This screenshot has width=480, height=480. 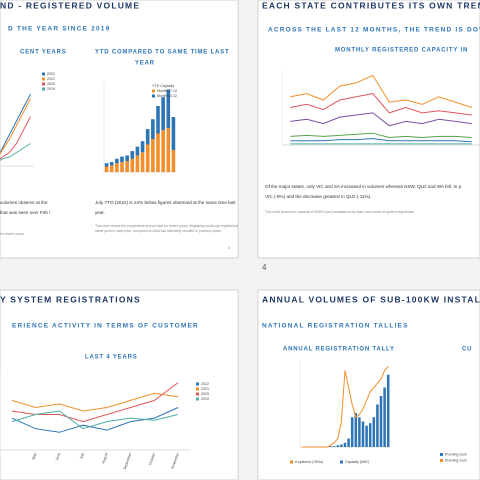 I want to click on body-text: year., so click(x=100, y=212).